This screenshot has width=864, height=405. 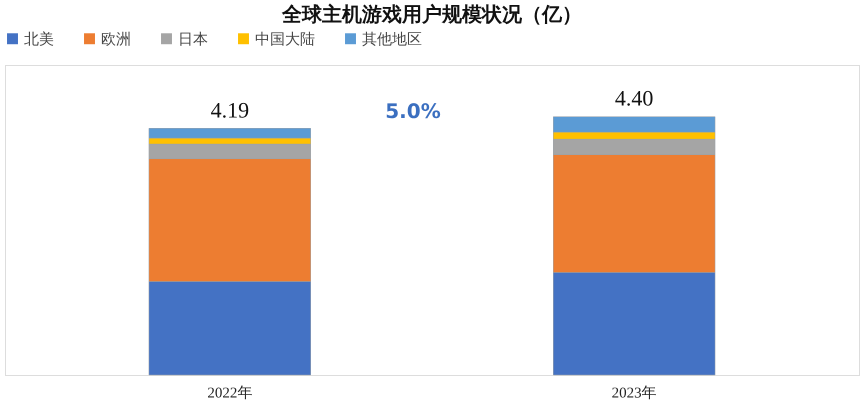 I want to click on legend-label: 日本, so click(x=193, y=39).